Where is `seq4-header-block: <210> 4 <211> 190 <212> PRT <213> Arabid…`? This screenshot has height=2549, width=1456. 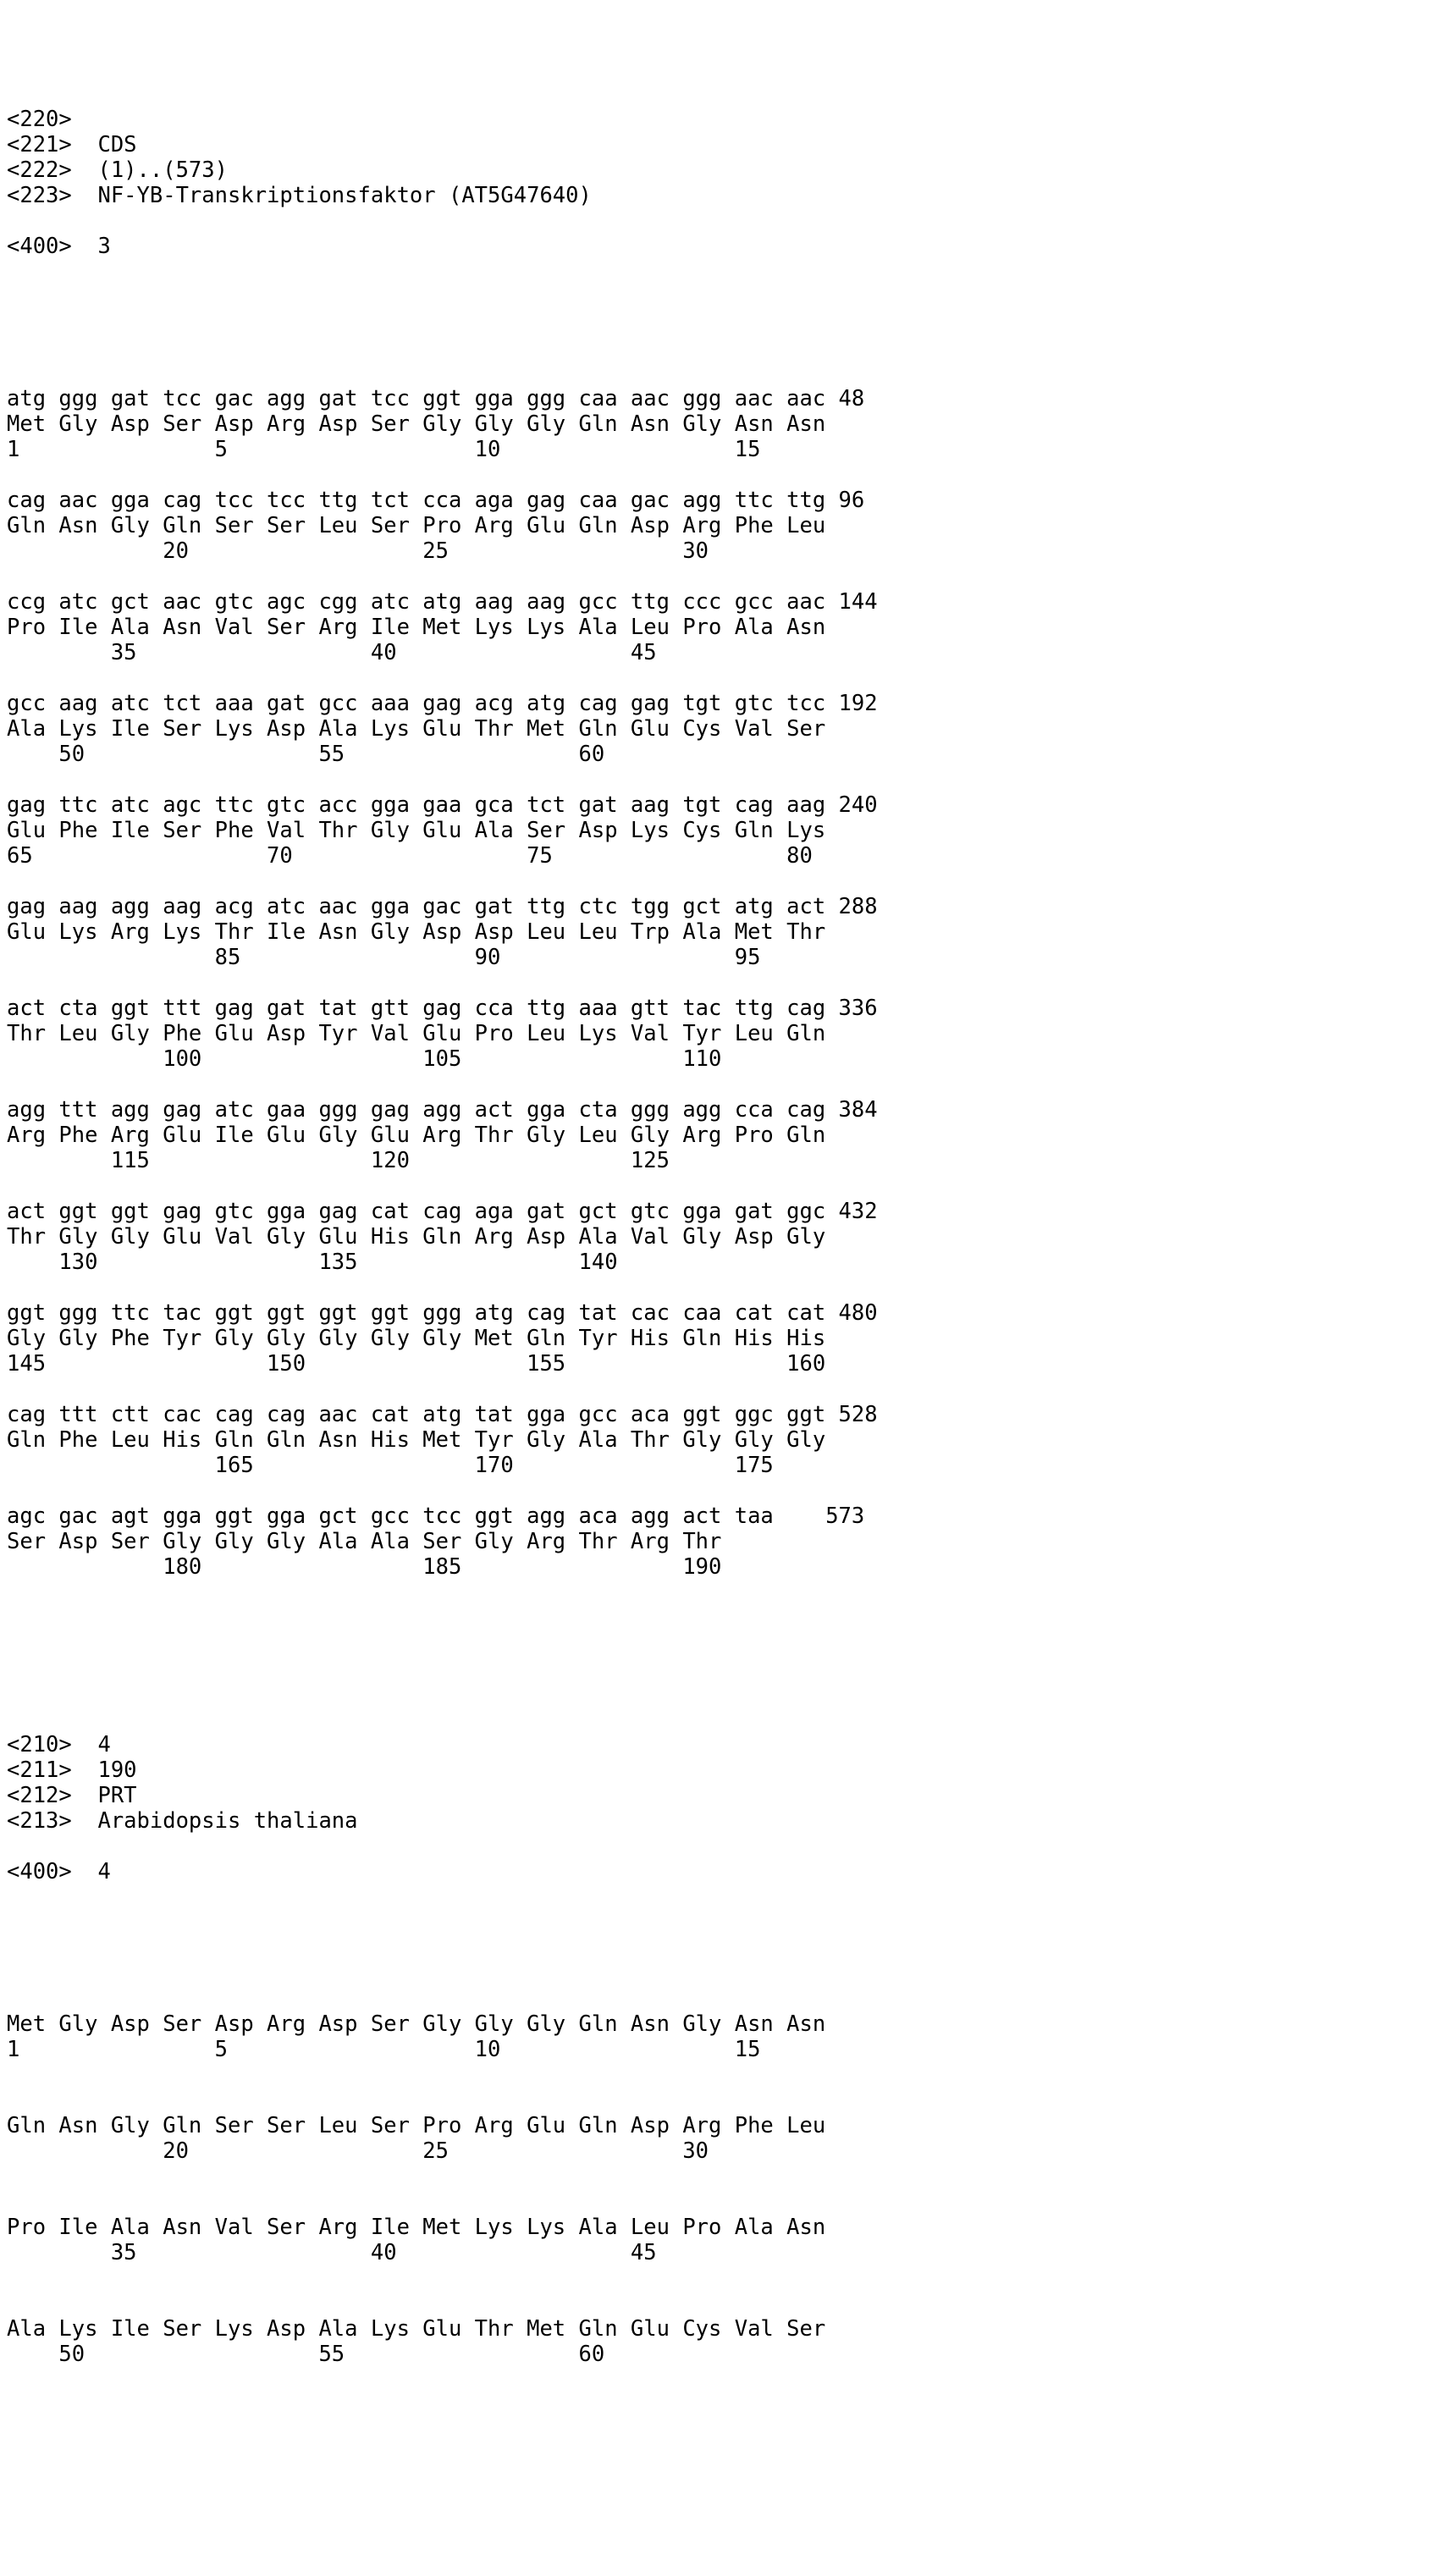 seq4-header-block: <210> 4 <211> 190 <212> PRT <213> Arabid… is located at coordinates (183, 1808).